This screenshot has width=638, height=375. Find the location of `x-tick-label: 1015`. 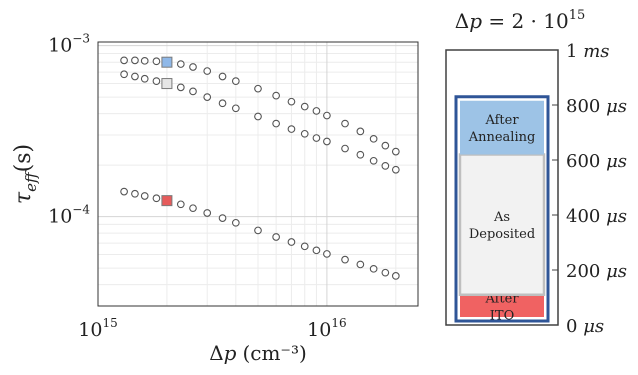

x-tick-label: 1015 is located at coordinates (97, 328).